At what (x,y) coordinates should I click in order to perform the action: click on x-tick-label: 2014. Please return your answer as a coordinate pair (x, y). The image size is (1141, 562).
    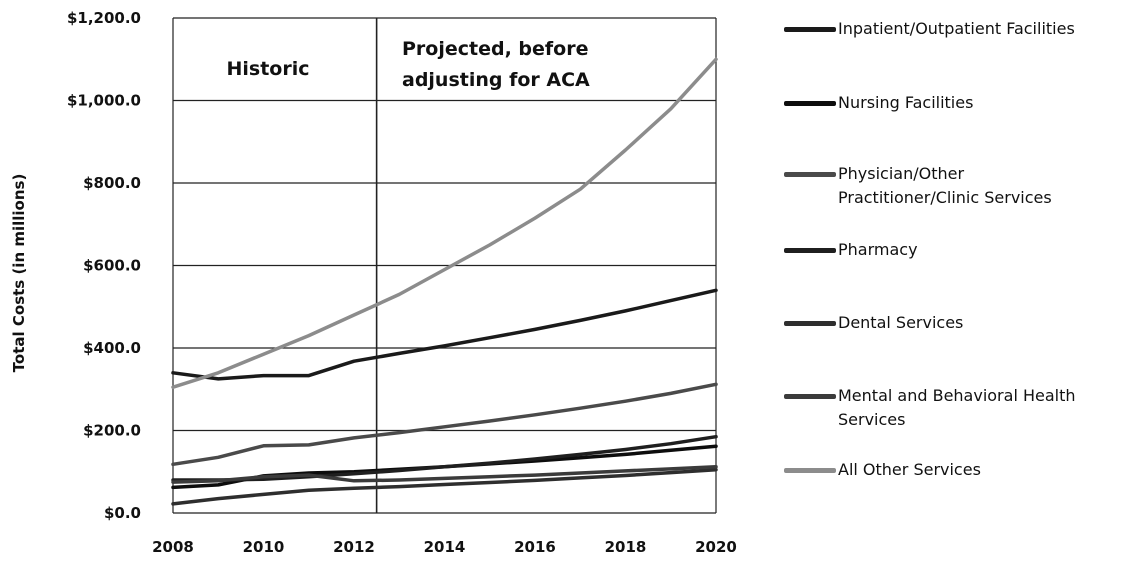
    Looking at the image, I should click on (445, 547).